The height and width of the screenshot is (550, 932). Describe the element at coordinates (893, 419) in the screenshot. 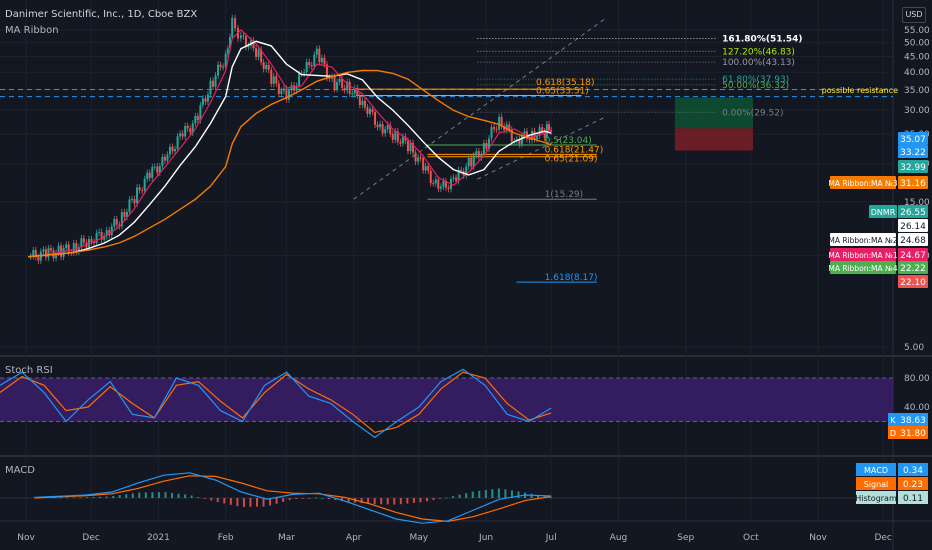

I see `rsi-legend-key` at that location.